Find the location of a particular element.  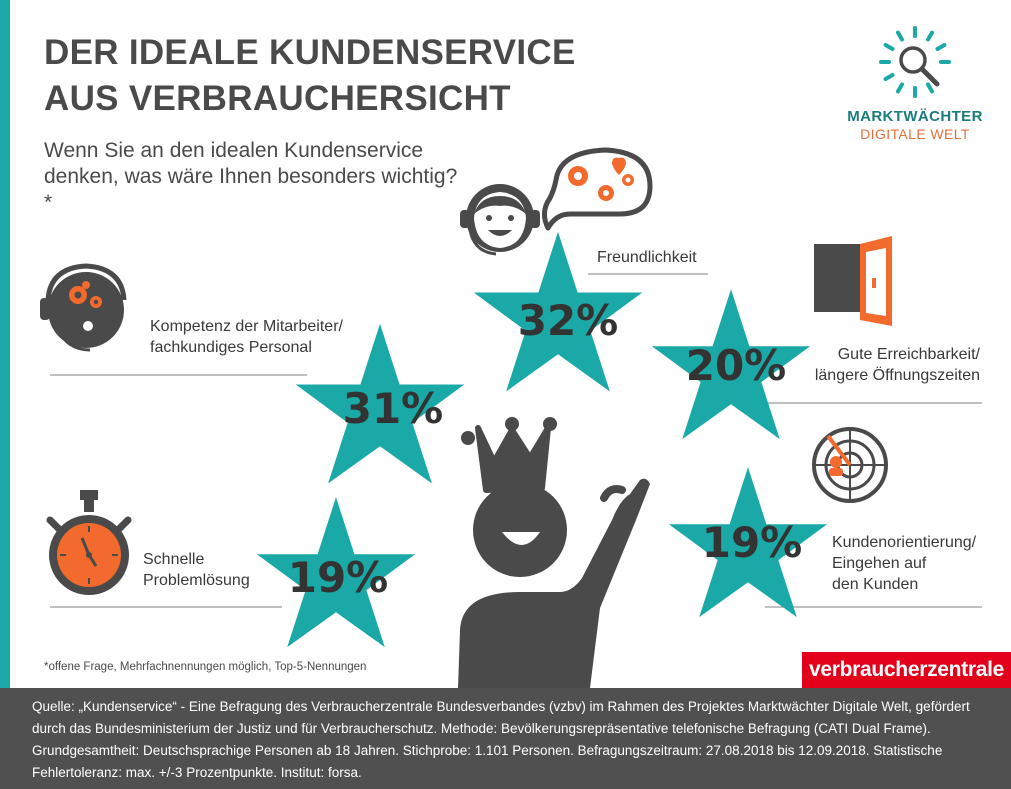

logo-title: MARKTWÄCHTER is located at coordinates (915, 116).